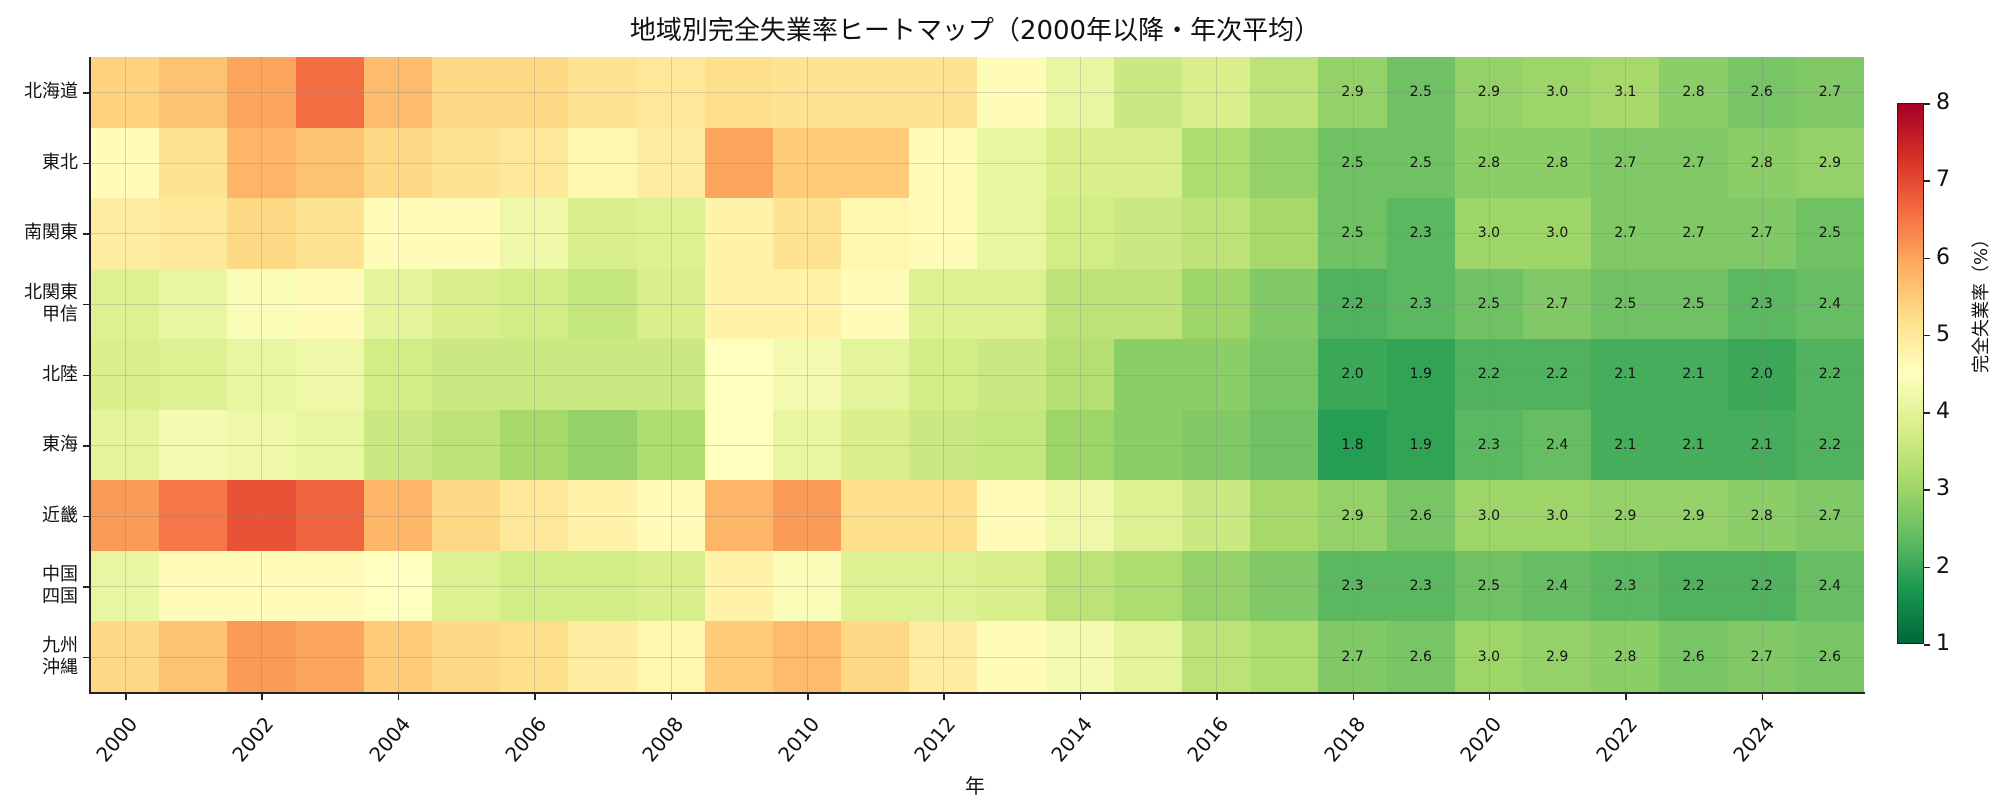 The height and width of the screenshot is (805, 1996). What do you see at coordinates (60, 515) in the screenshot?
I see `y-tick-label: 近畿` at bounding box center [60, 515].